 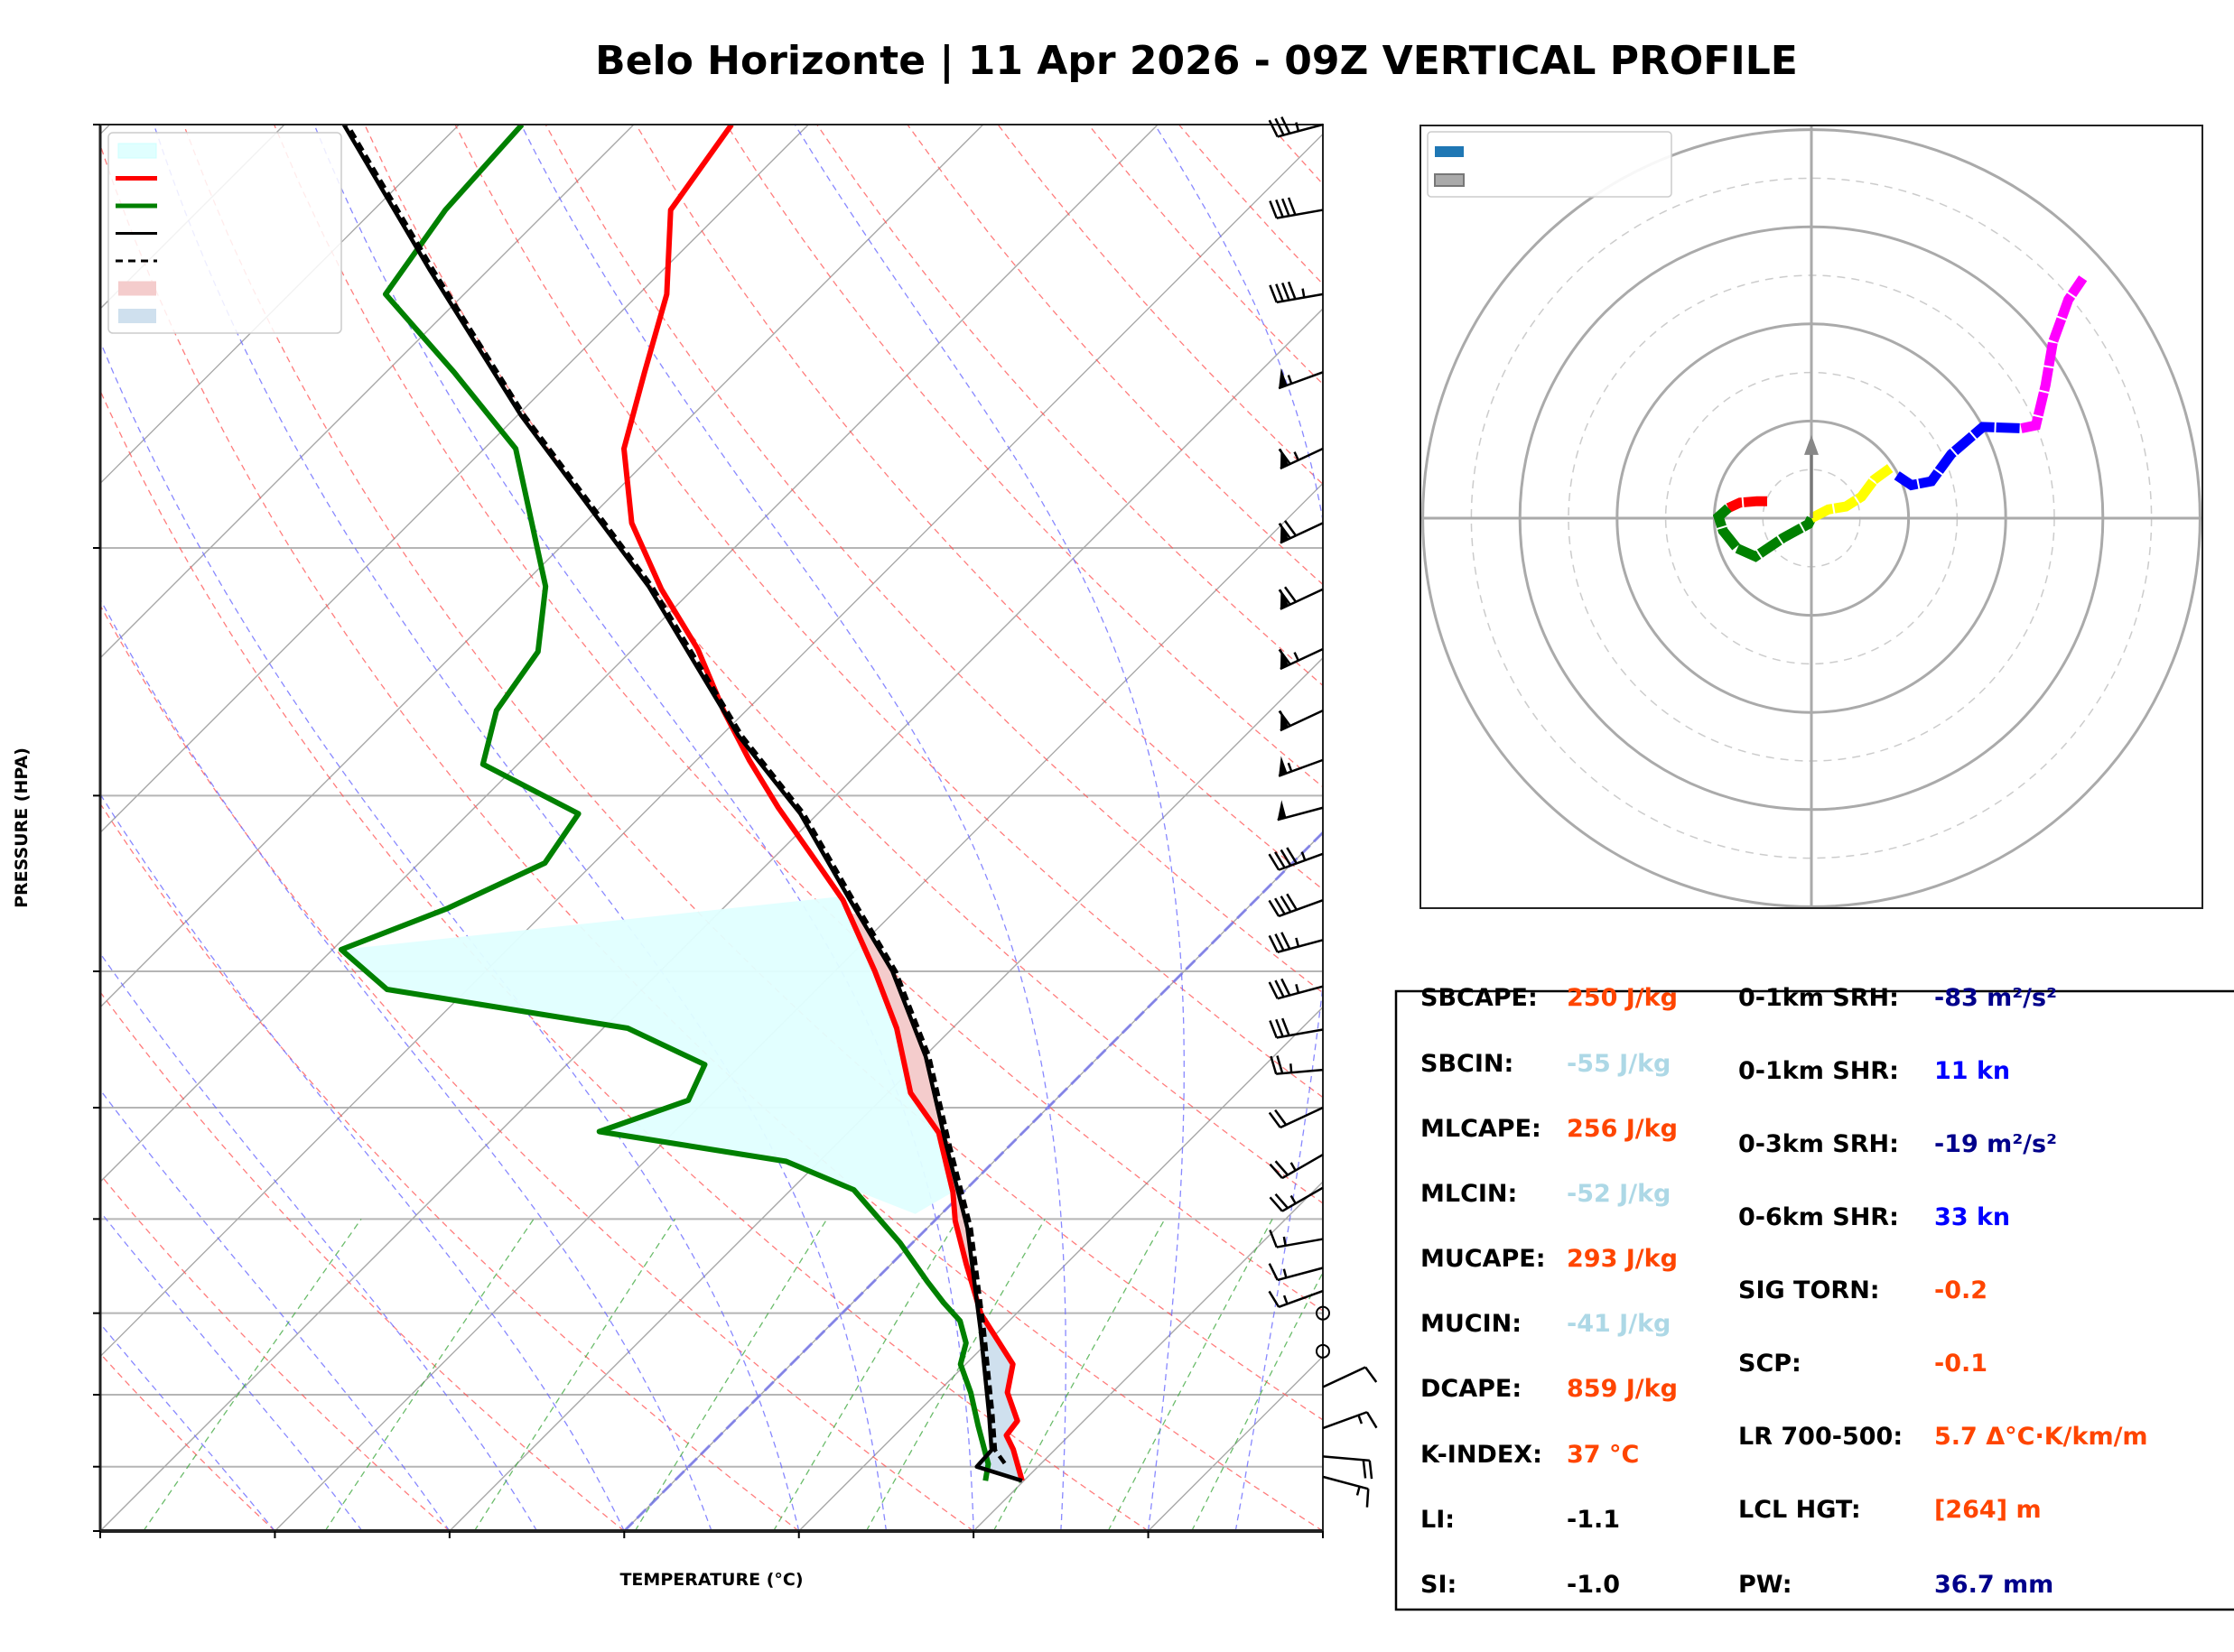 I want to click on y-axis-label: PRESSURE (HPA), so click(x=22, y=827).